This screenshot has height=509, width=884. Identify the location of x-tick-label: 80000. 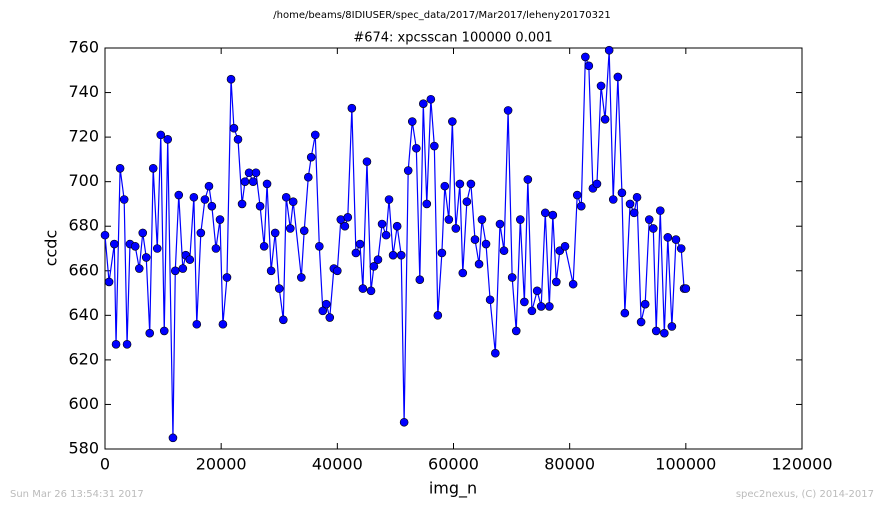
(569, 464).